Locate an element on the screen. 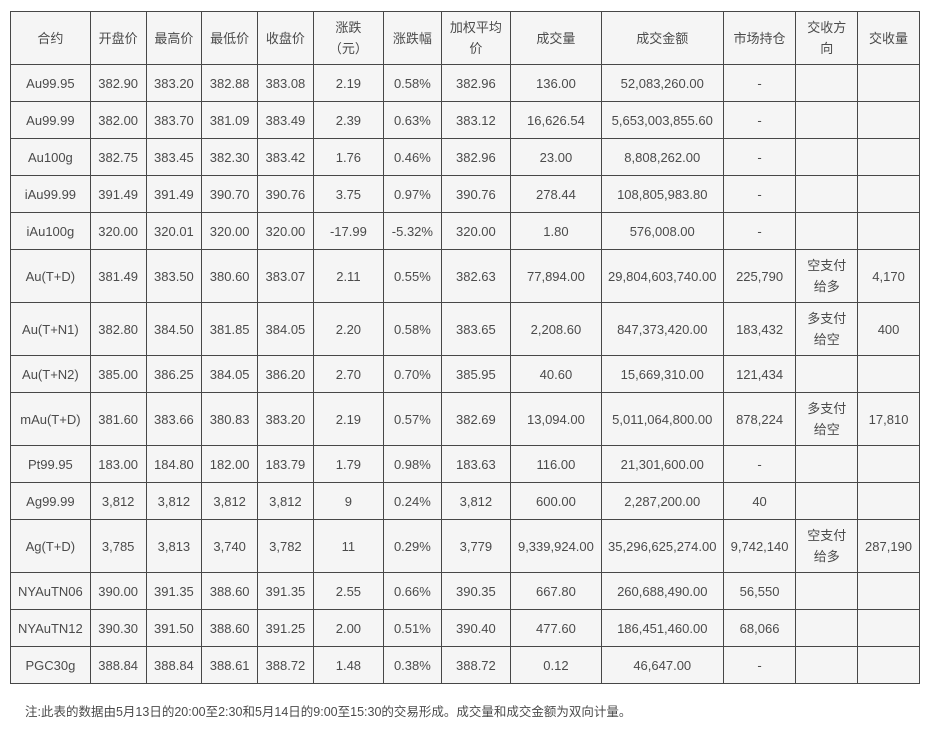  cell-contract: iAu100g is located at coordinates (50, 231).